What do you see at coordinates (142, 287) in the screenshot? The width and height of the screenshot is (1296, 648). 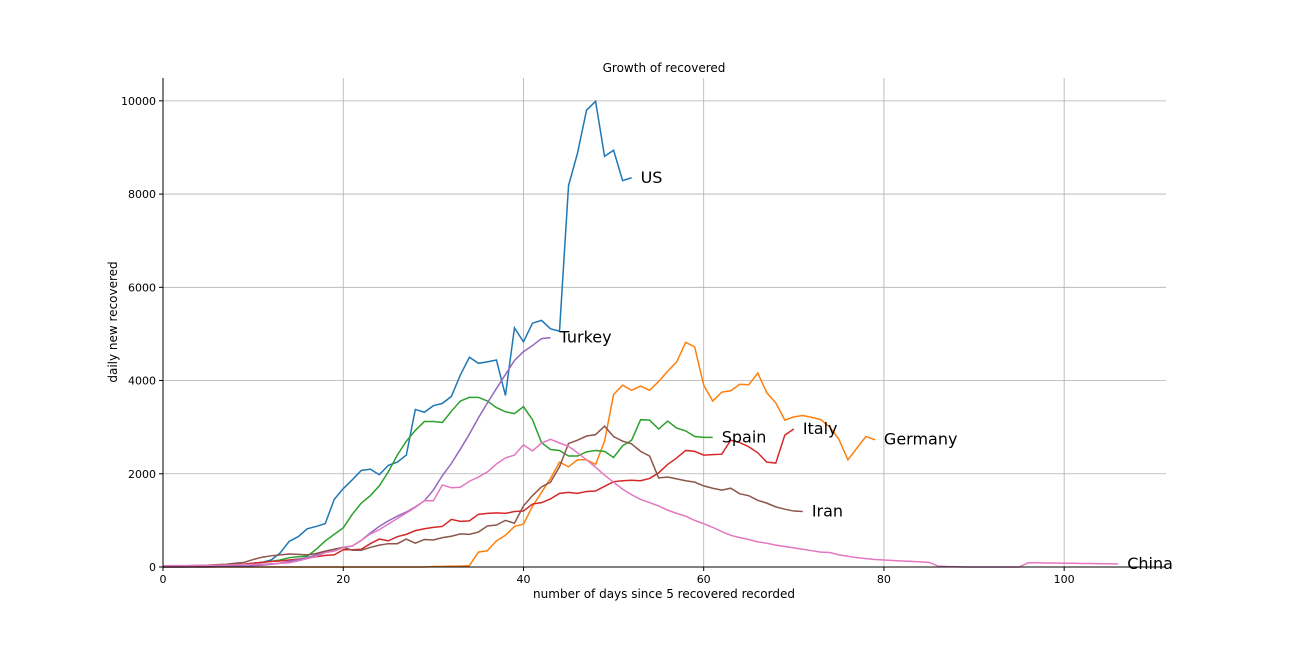 I see `y-tick-label: 6000` at bounding box center [142, 287].